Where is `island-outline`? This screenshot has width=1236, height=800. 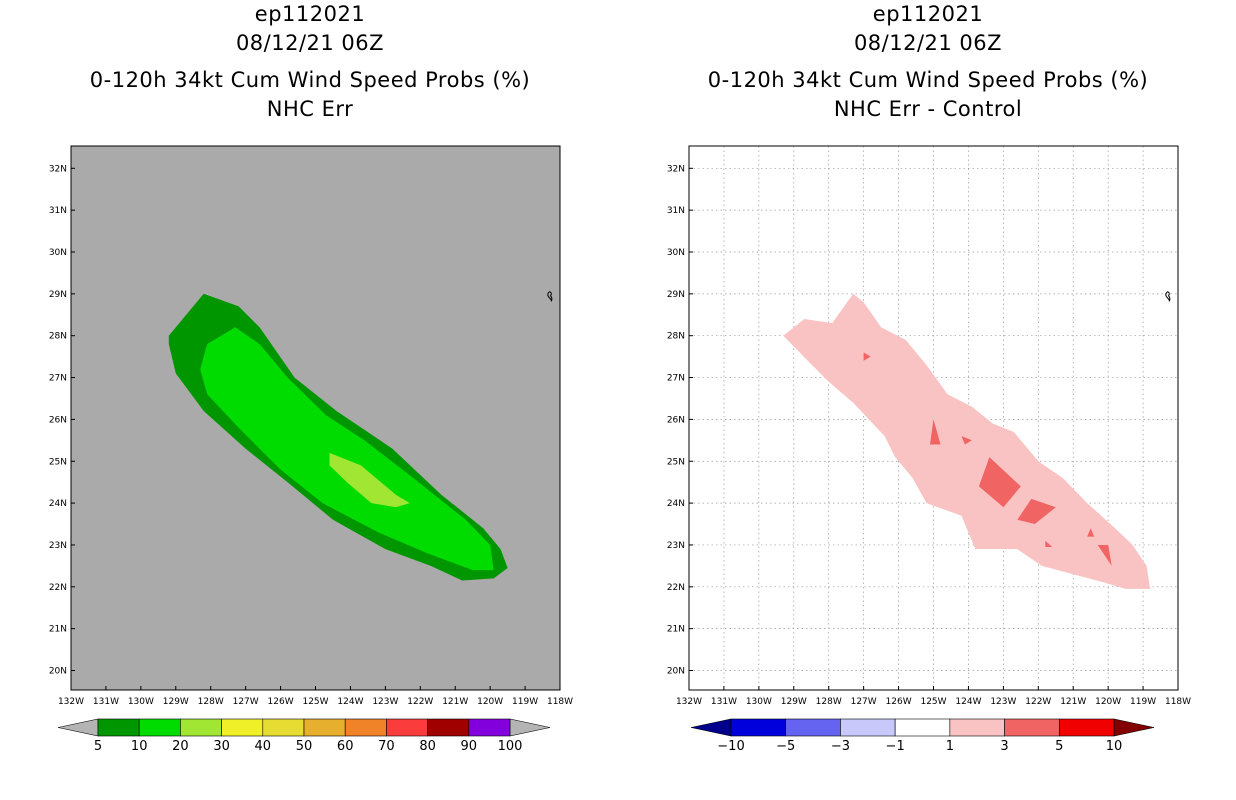 island-outline is located at coordinates (550, 297).